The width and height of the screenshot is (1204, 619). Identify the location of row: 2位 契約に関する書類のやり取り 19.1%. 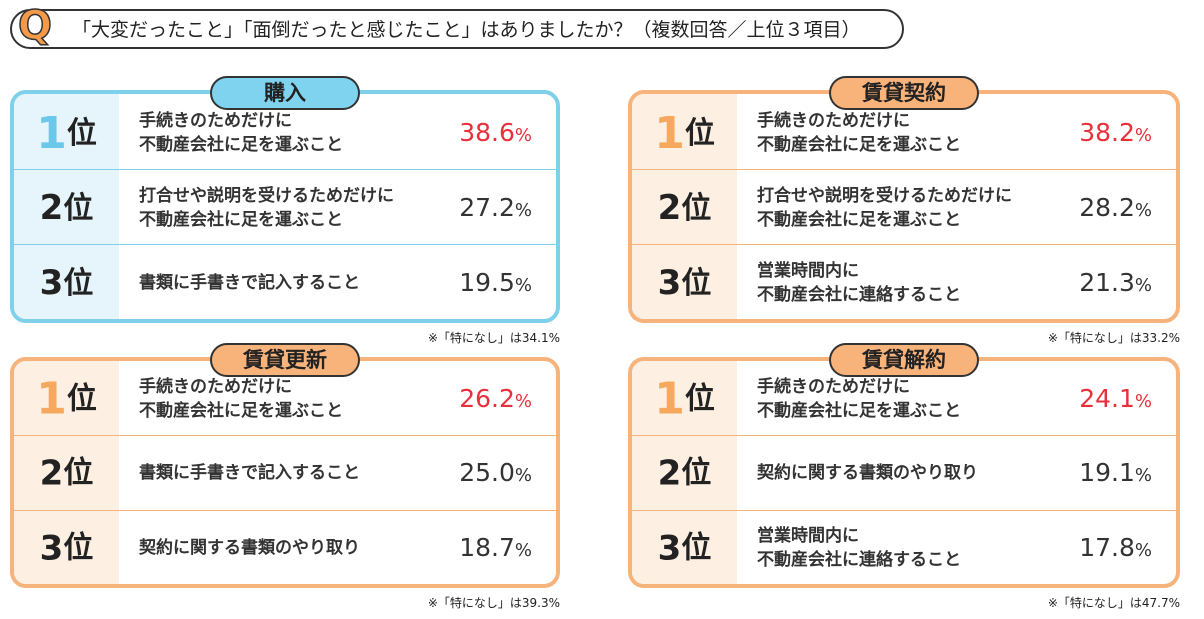
(904, 472).